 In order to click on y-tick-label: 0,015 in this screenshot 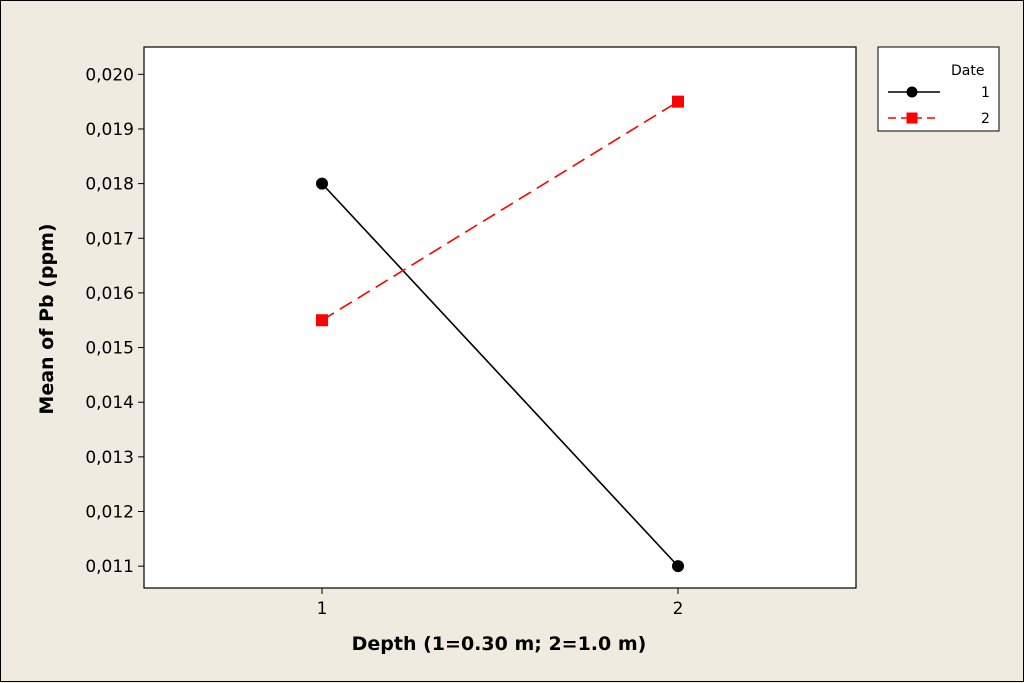, I will do `click(109, 349)`.